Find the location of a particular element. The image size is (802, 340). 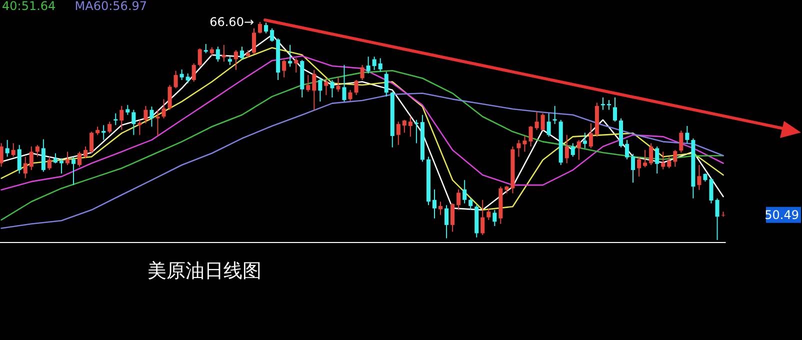

text: MA60:56.97 is located at coordinates (111, 6).